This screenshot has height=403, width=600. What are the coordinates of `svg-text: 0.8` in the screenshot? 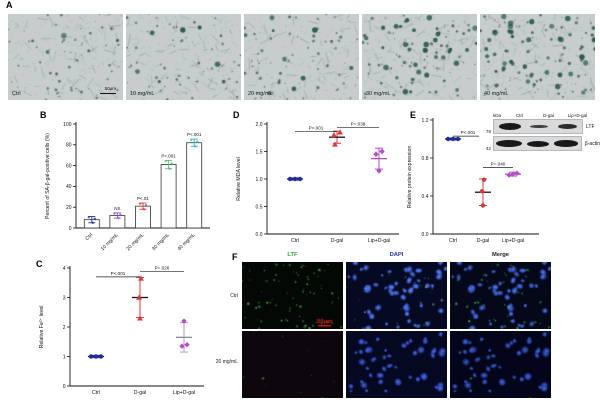 It's located at (425, 159).